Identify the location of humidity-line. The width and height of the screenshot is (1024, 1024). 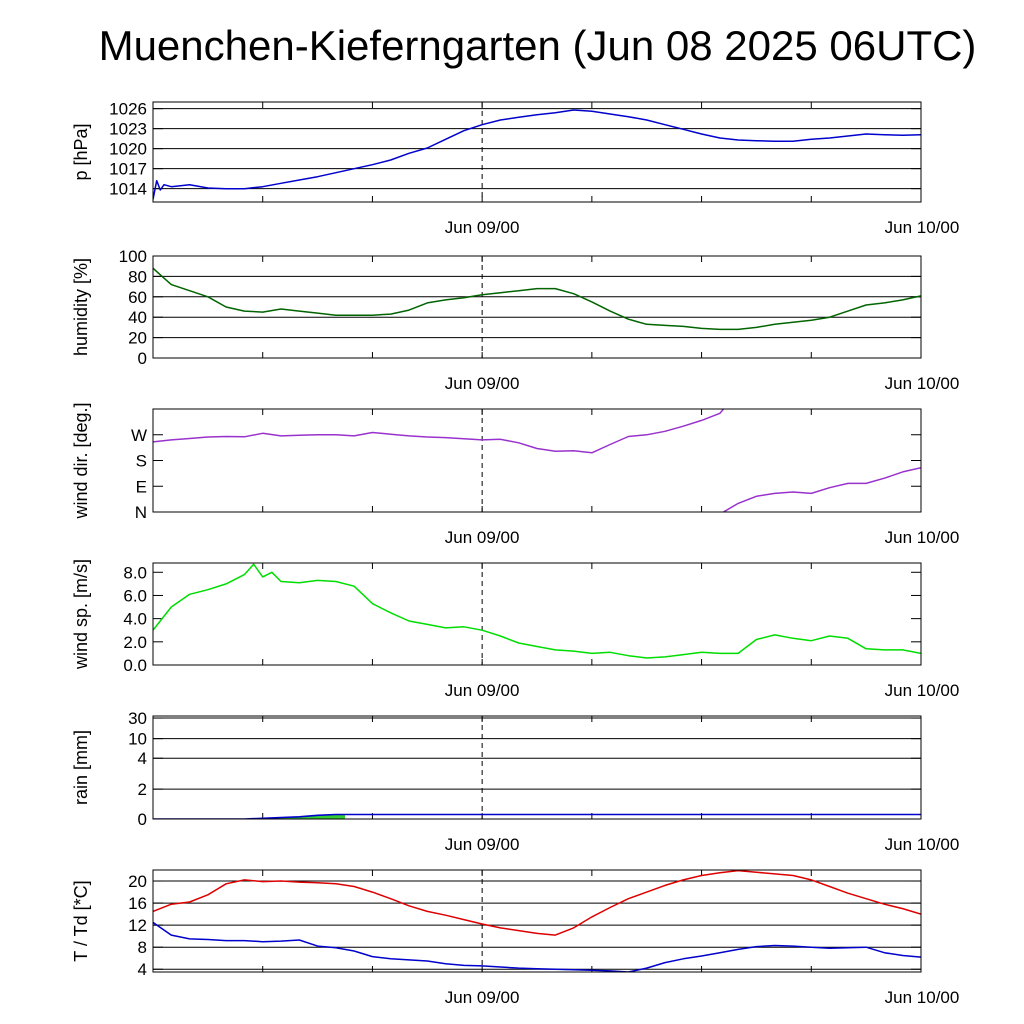
(537, 299).